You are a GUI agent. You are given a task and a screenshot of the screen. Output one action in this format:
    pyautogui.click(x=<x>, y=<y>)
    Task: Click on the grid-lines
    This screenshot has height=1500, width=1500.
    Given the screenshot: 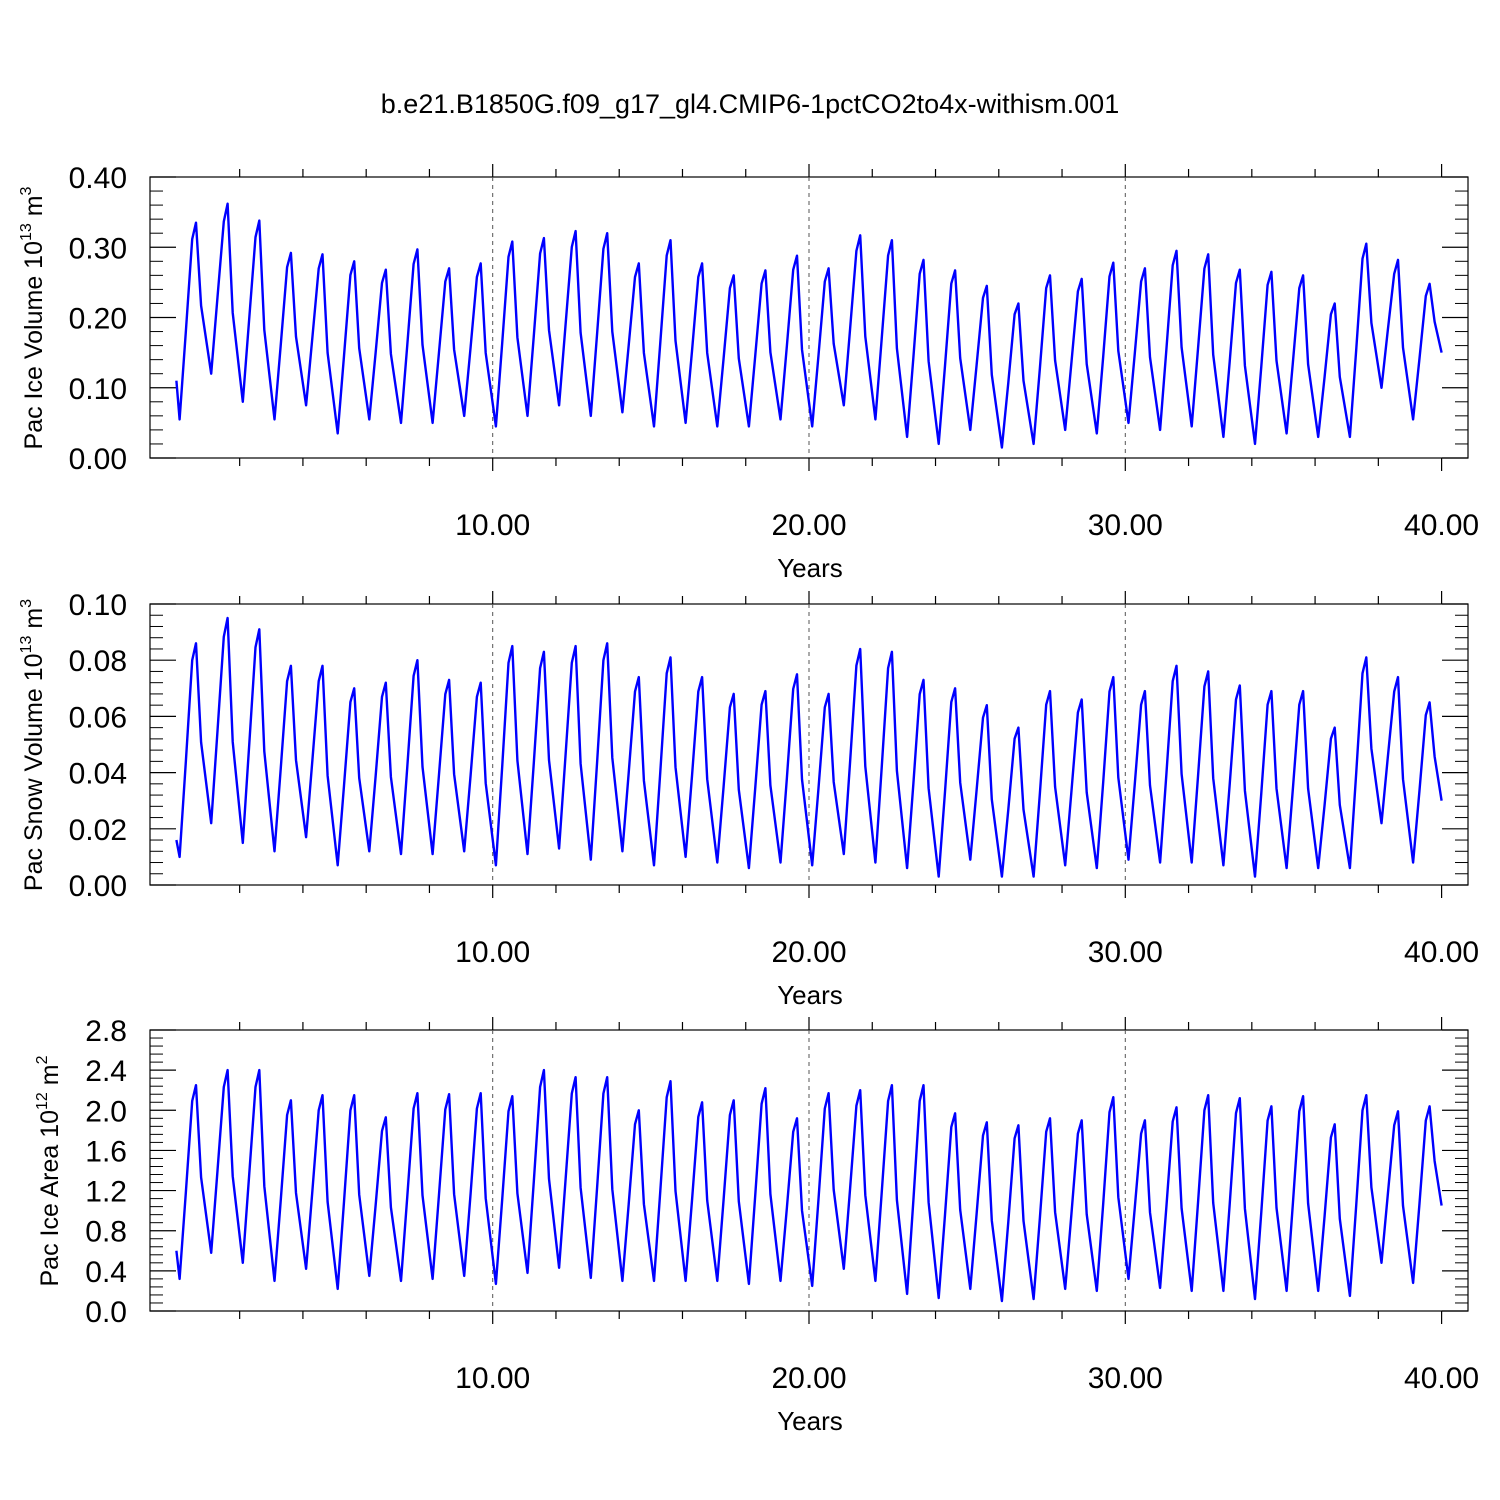 What is the action you would take?
    pyautogui.click(x=809, y=317)
    